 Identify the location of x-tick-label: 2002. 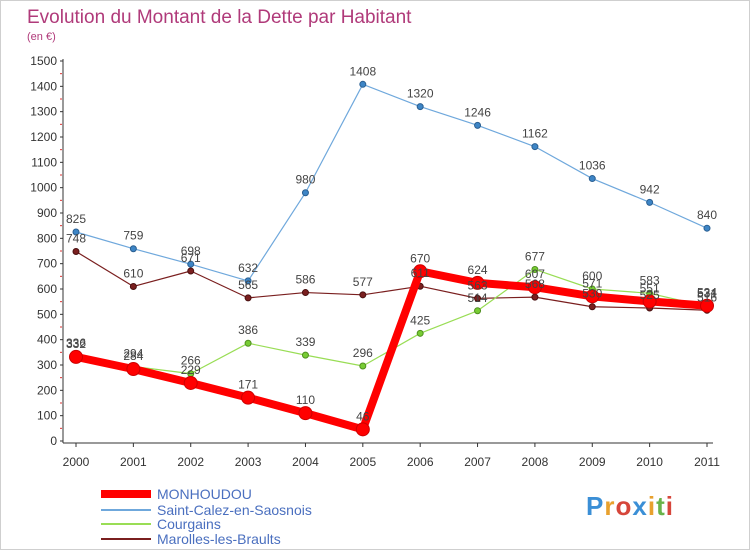
(190, 462).